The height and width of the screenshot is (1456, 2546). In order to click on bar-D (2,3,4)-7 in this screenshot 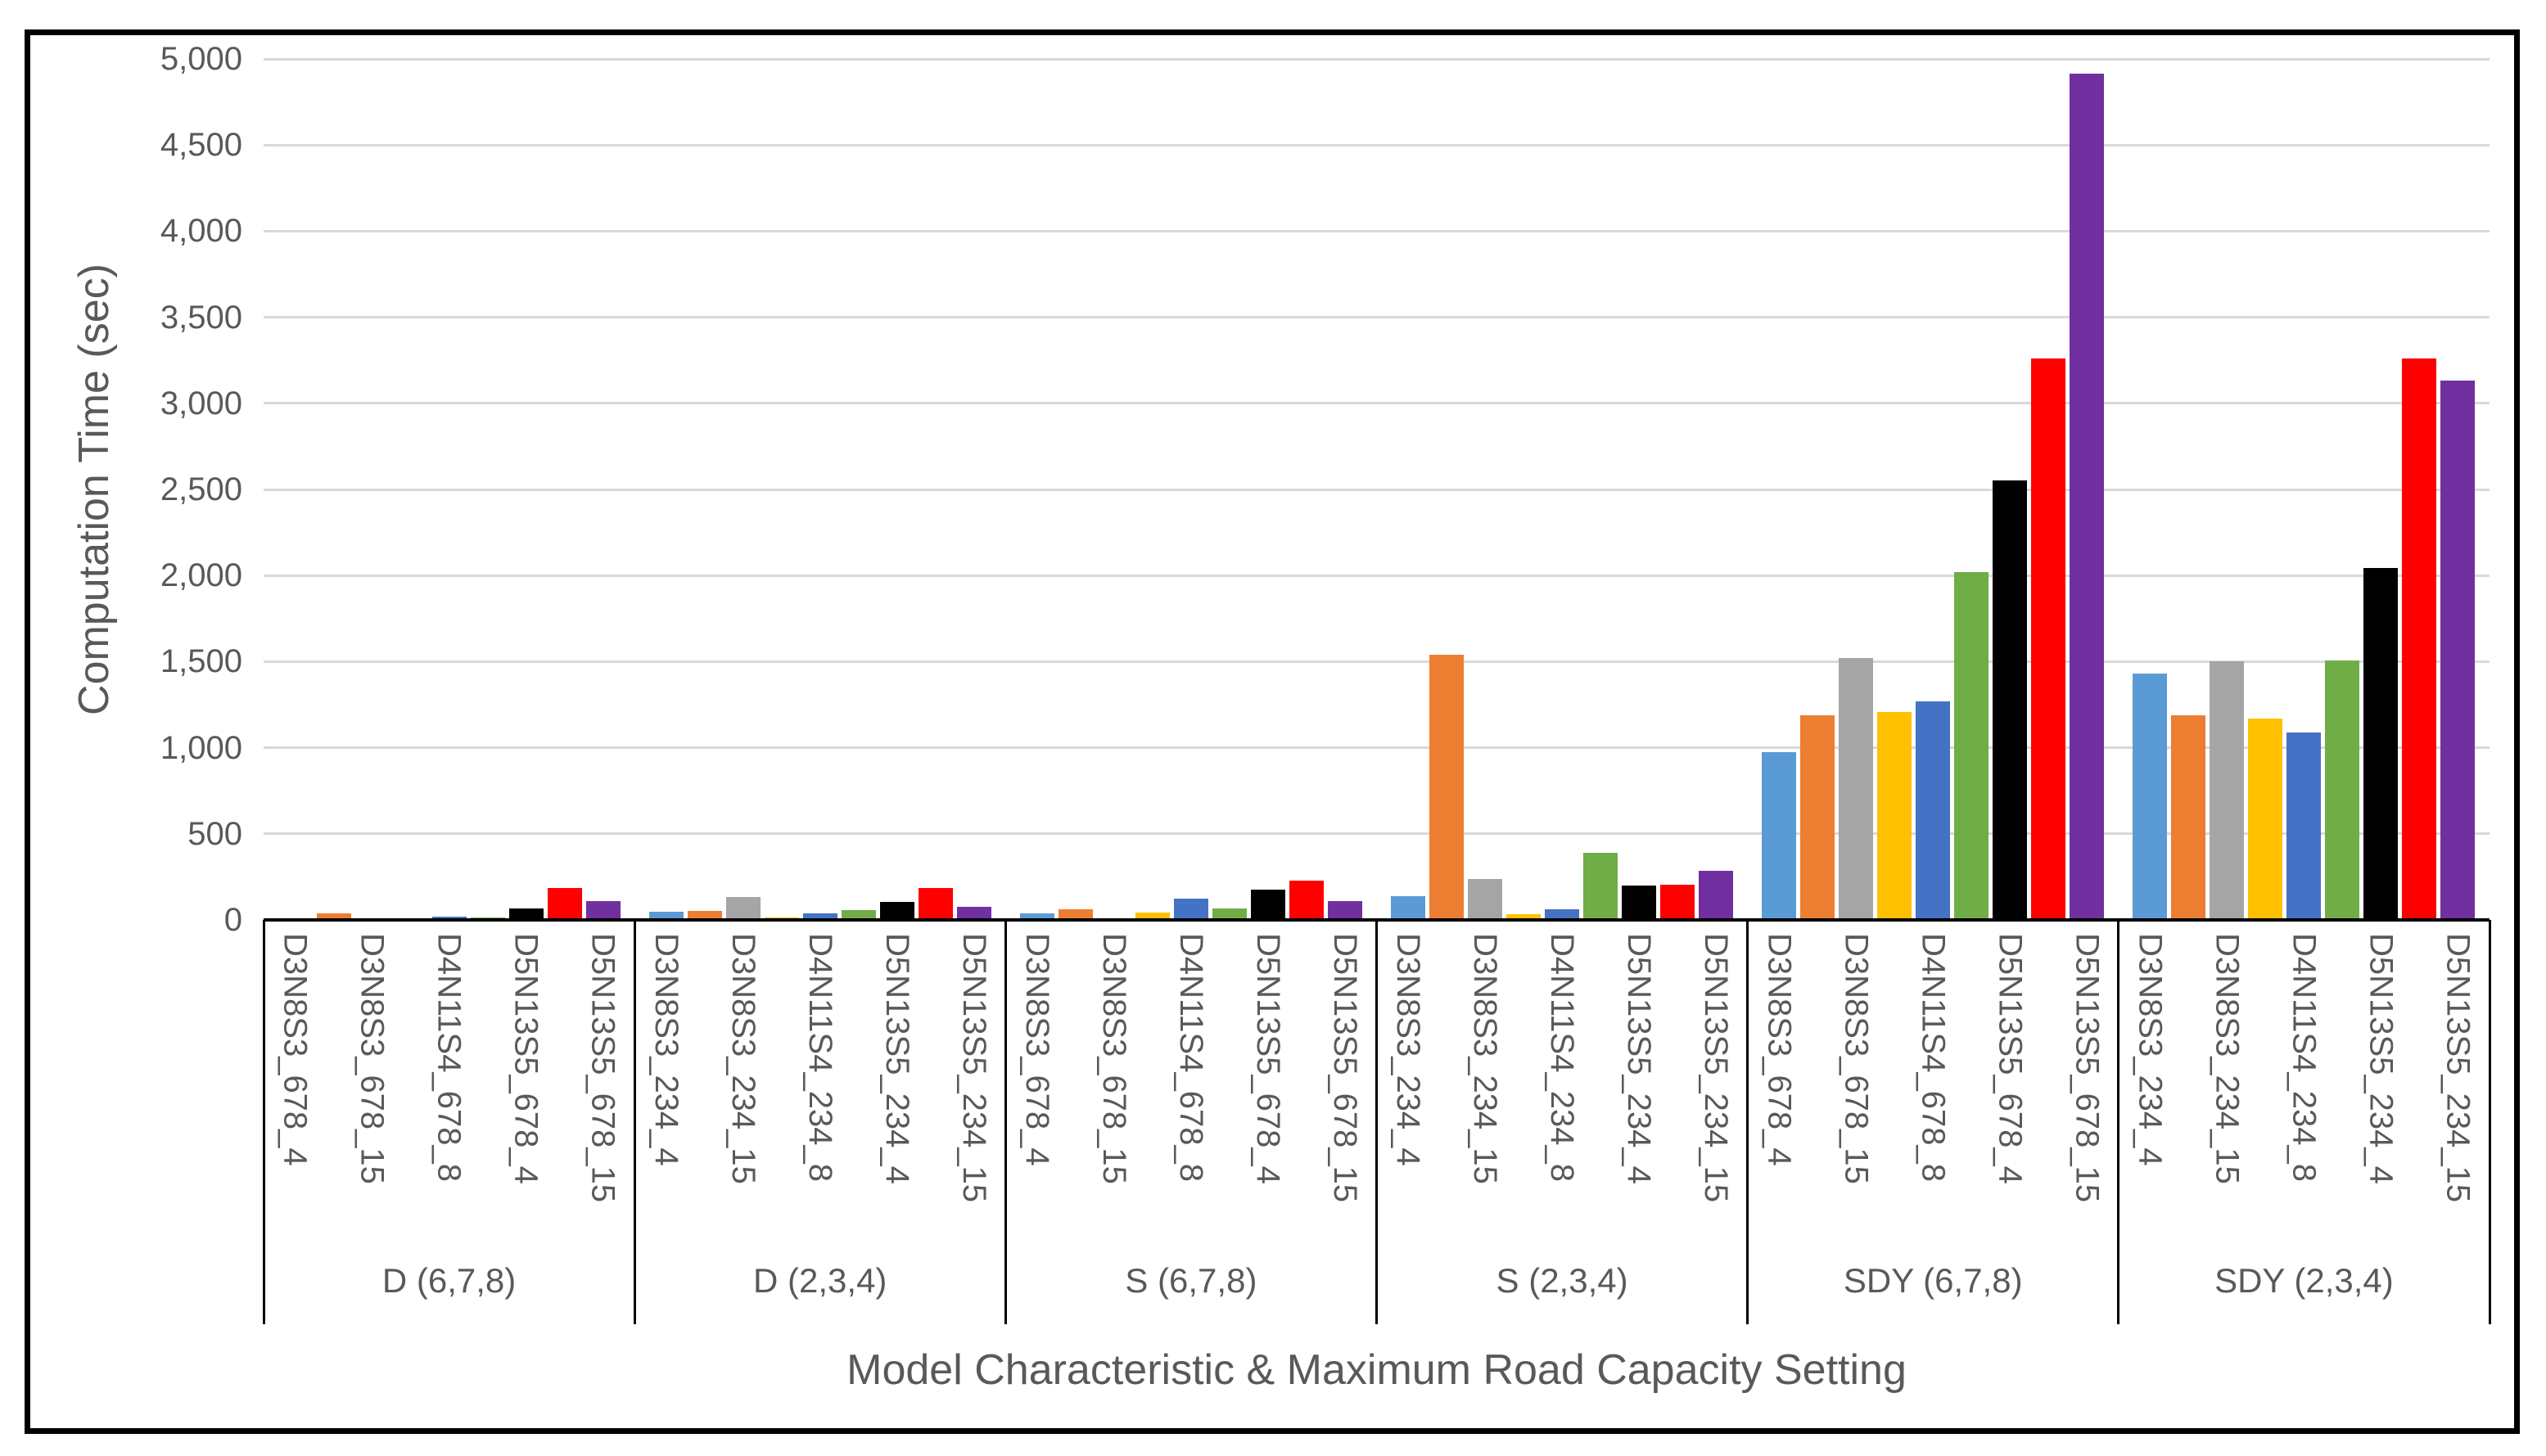, I will do `click(935, 904)`.